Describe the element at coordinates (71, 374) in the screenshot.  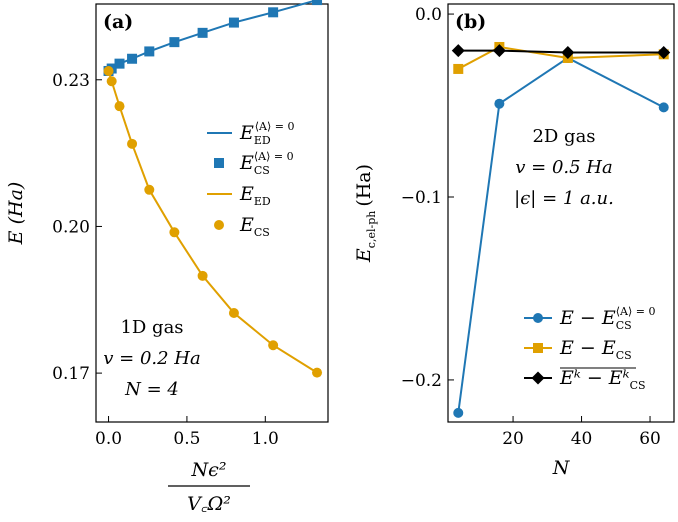
I see `panel-a-y-tick-label: 0.17` at that location.